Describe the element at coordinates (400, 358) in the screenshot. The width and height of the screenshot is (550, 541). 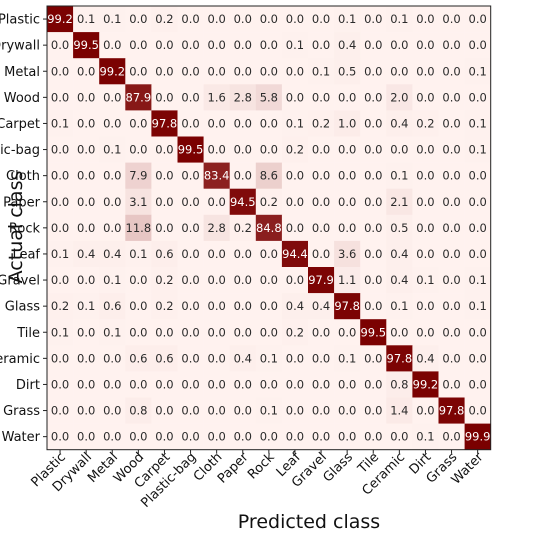
I see `cell-value-label: 97.8` at that location.